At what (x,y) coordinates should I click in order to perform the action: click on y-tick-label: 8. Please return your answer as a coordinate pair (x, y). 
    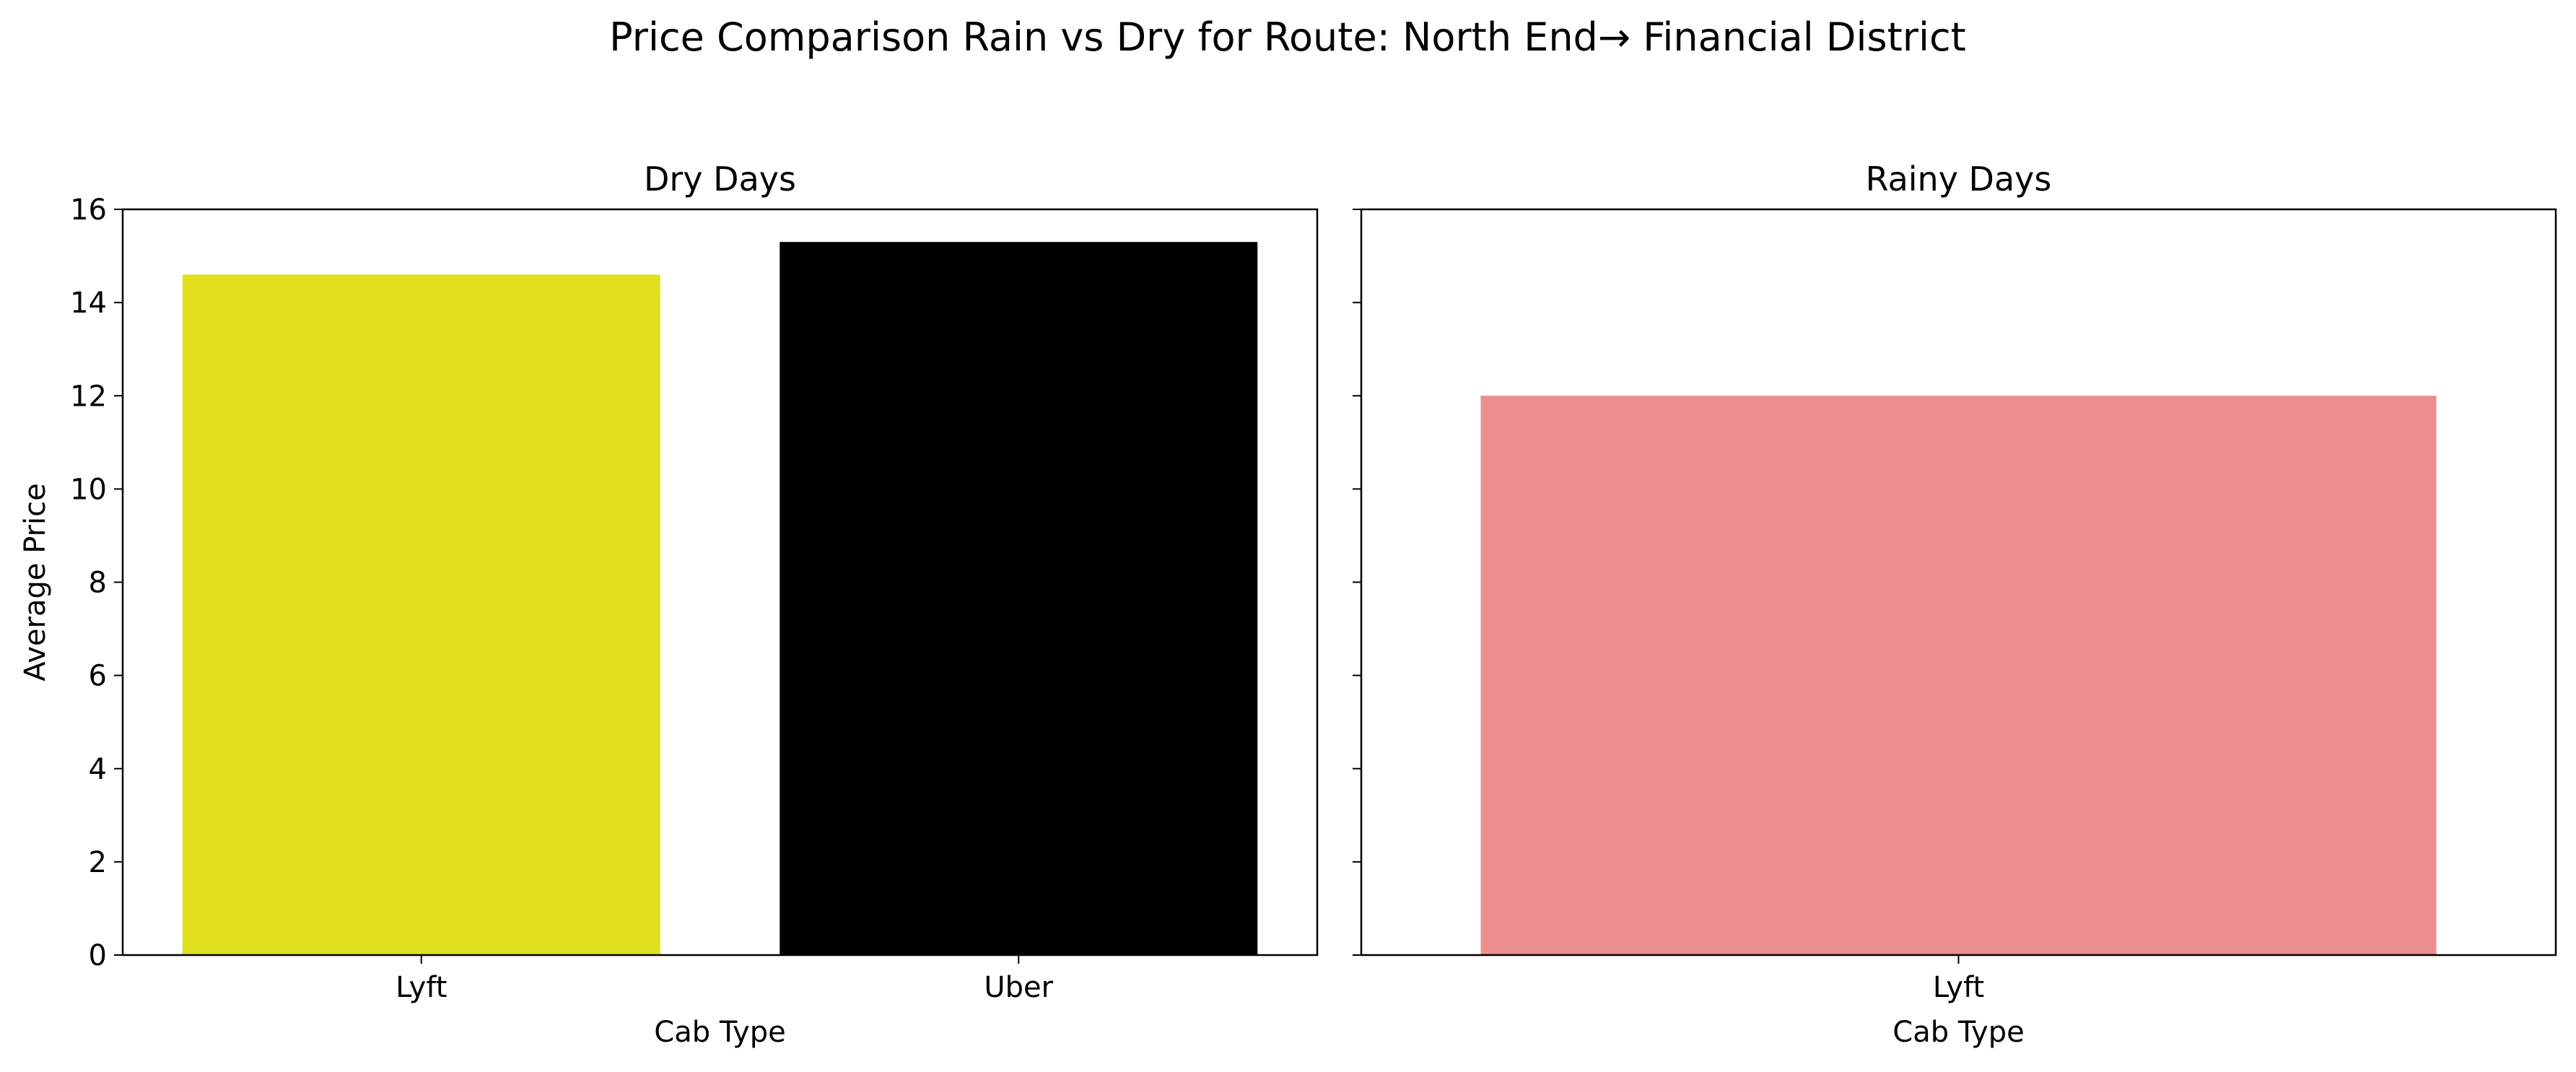
    Looking at the image, I should click on (98, 583).